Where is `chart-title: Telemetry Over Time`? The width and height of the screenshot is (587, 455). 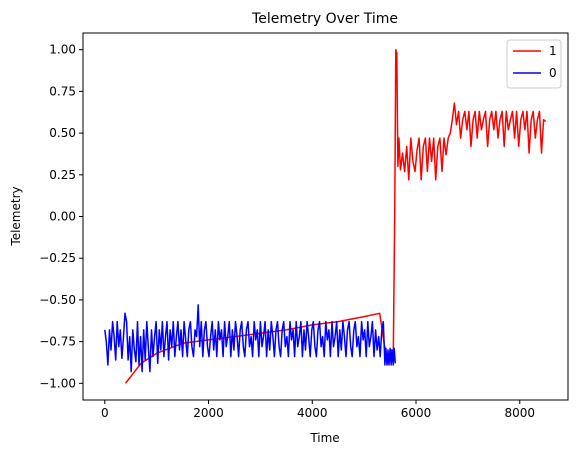 chart-title: Telemetry Over Time is located at coordinates (324, 19).